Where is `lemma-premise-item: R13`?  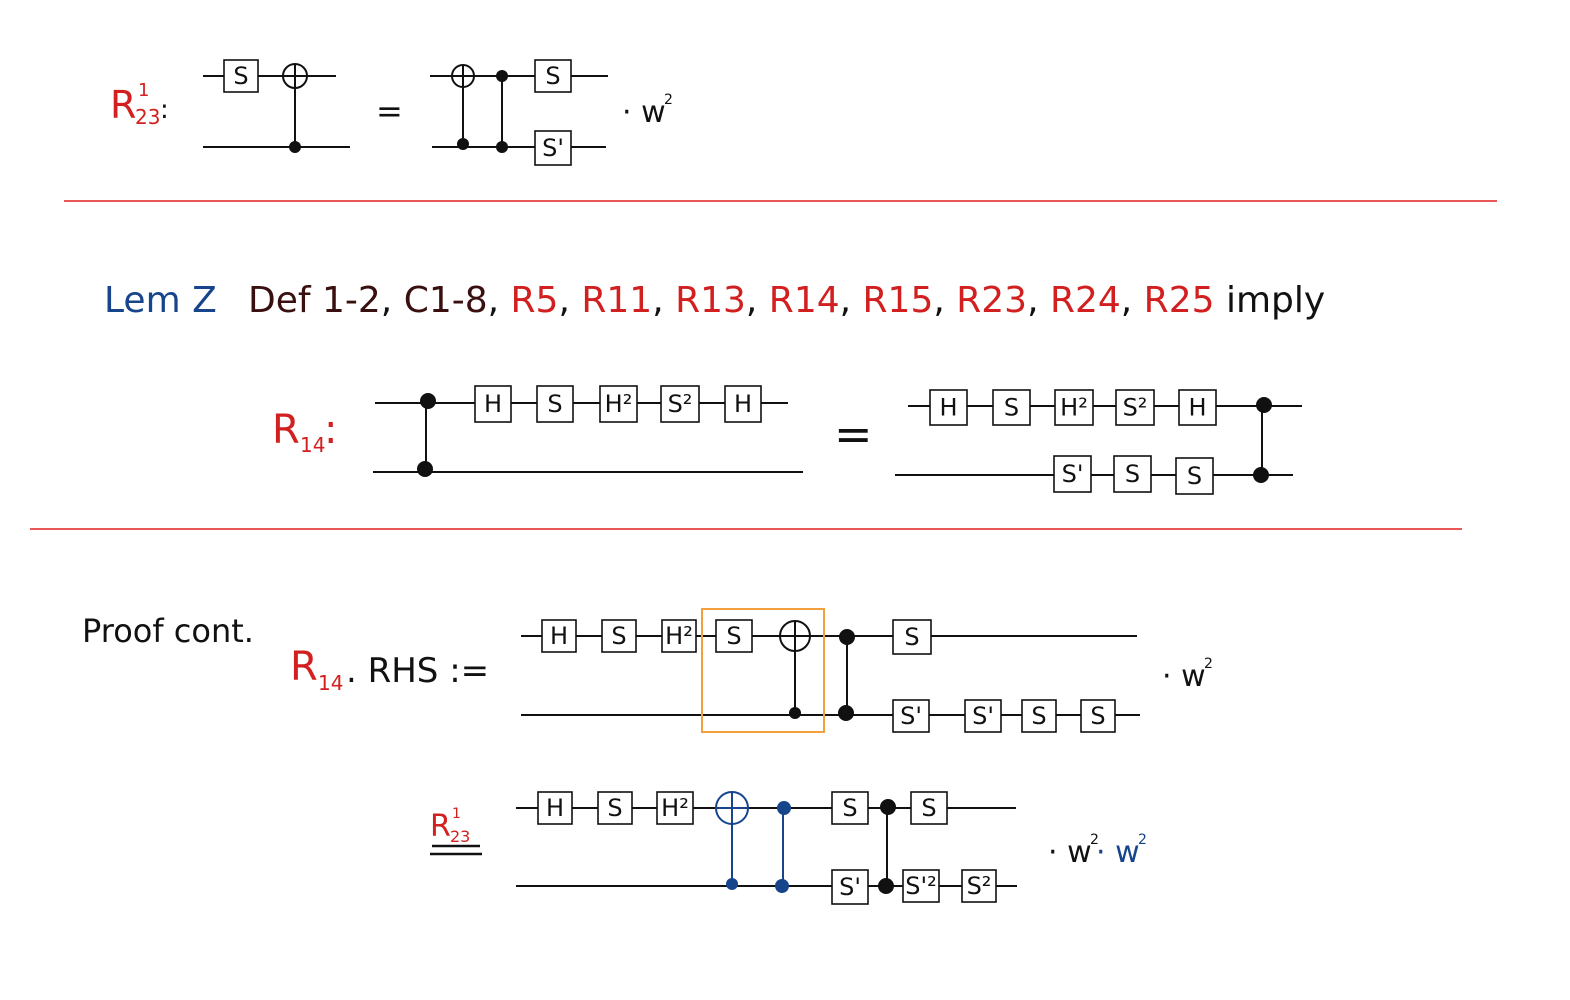
lemma-premise-item: R13 is located at coordinates (705, 300).